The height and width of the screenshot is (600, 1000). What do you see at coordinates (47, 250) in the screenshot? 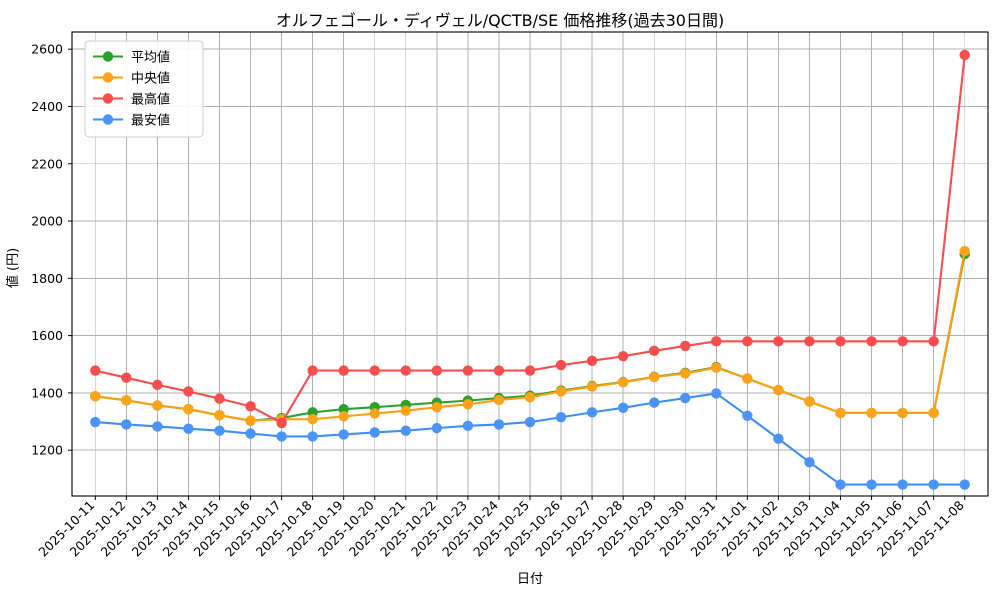
I see `y-axis-tick-labels: 1200 1400 1600 1800 2000 2200 2400 2600` at bounding box center [47, 250].